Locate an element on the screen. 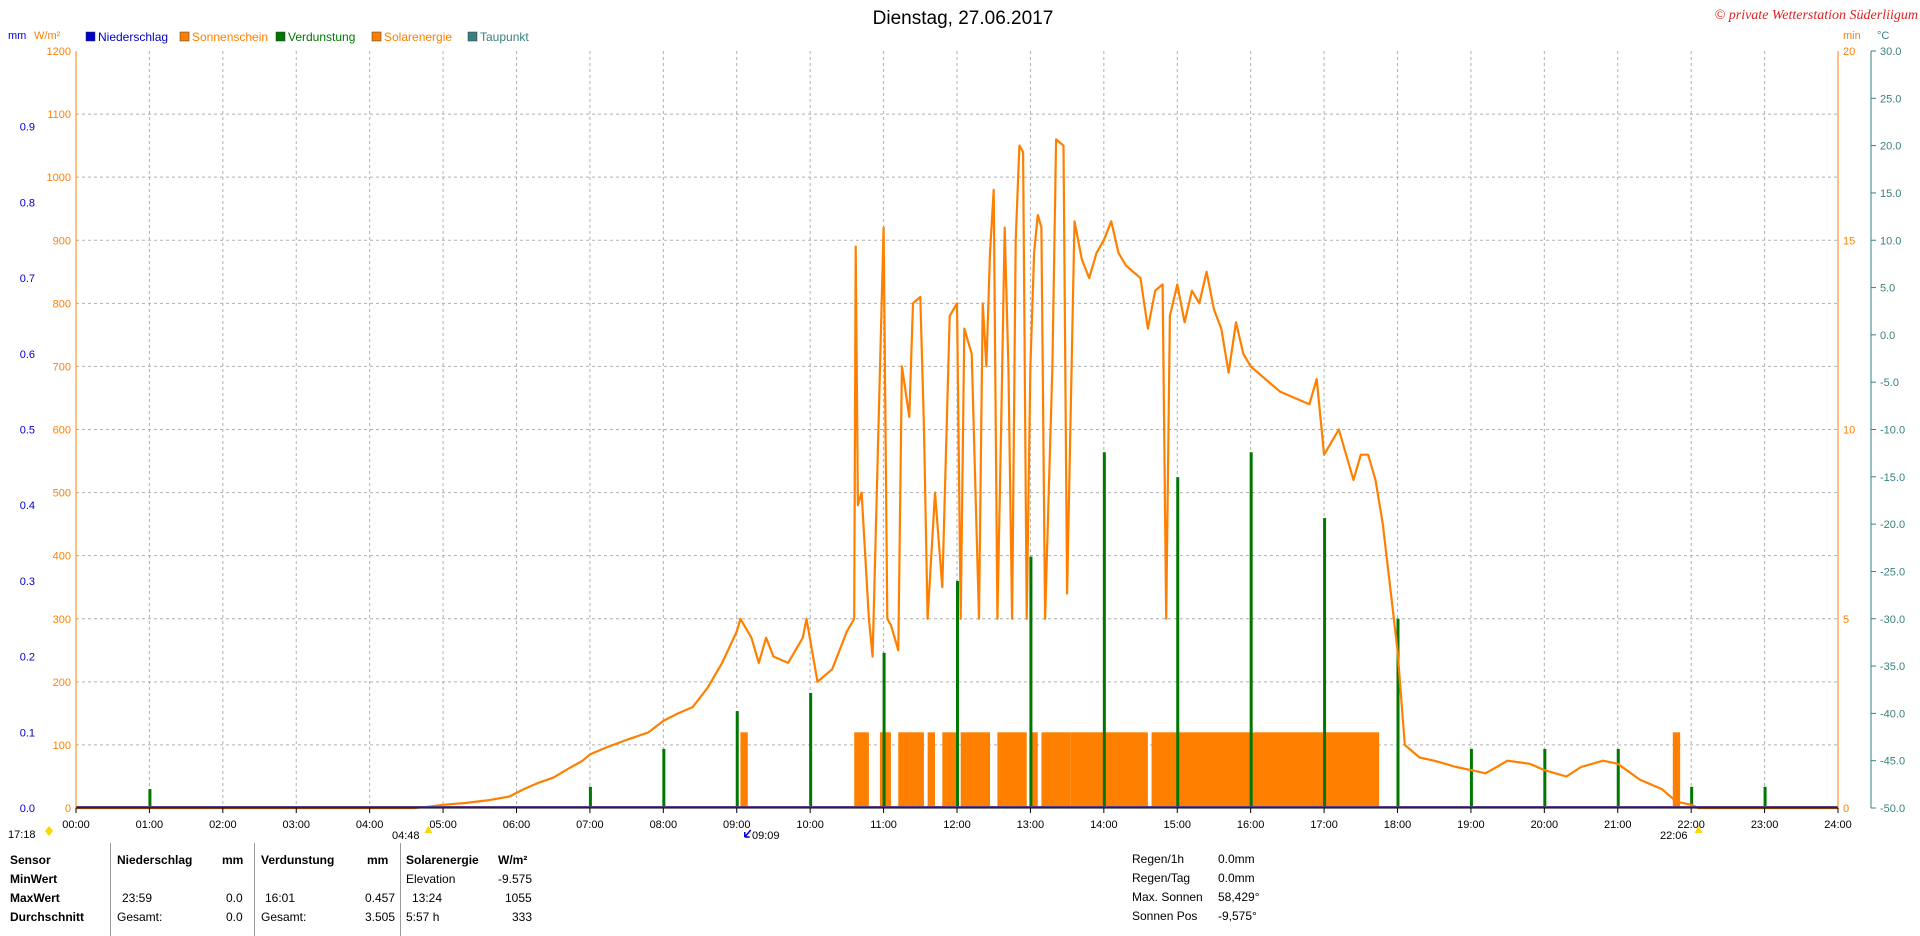 The height and width of the screenshot is (936, 1920). sonnen-pos-value: -9,575° is located at coordinates (1237, 916).